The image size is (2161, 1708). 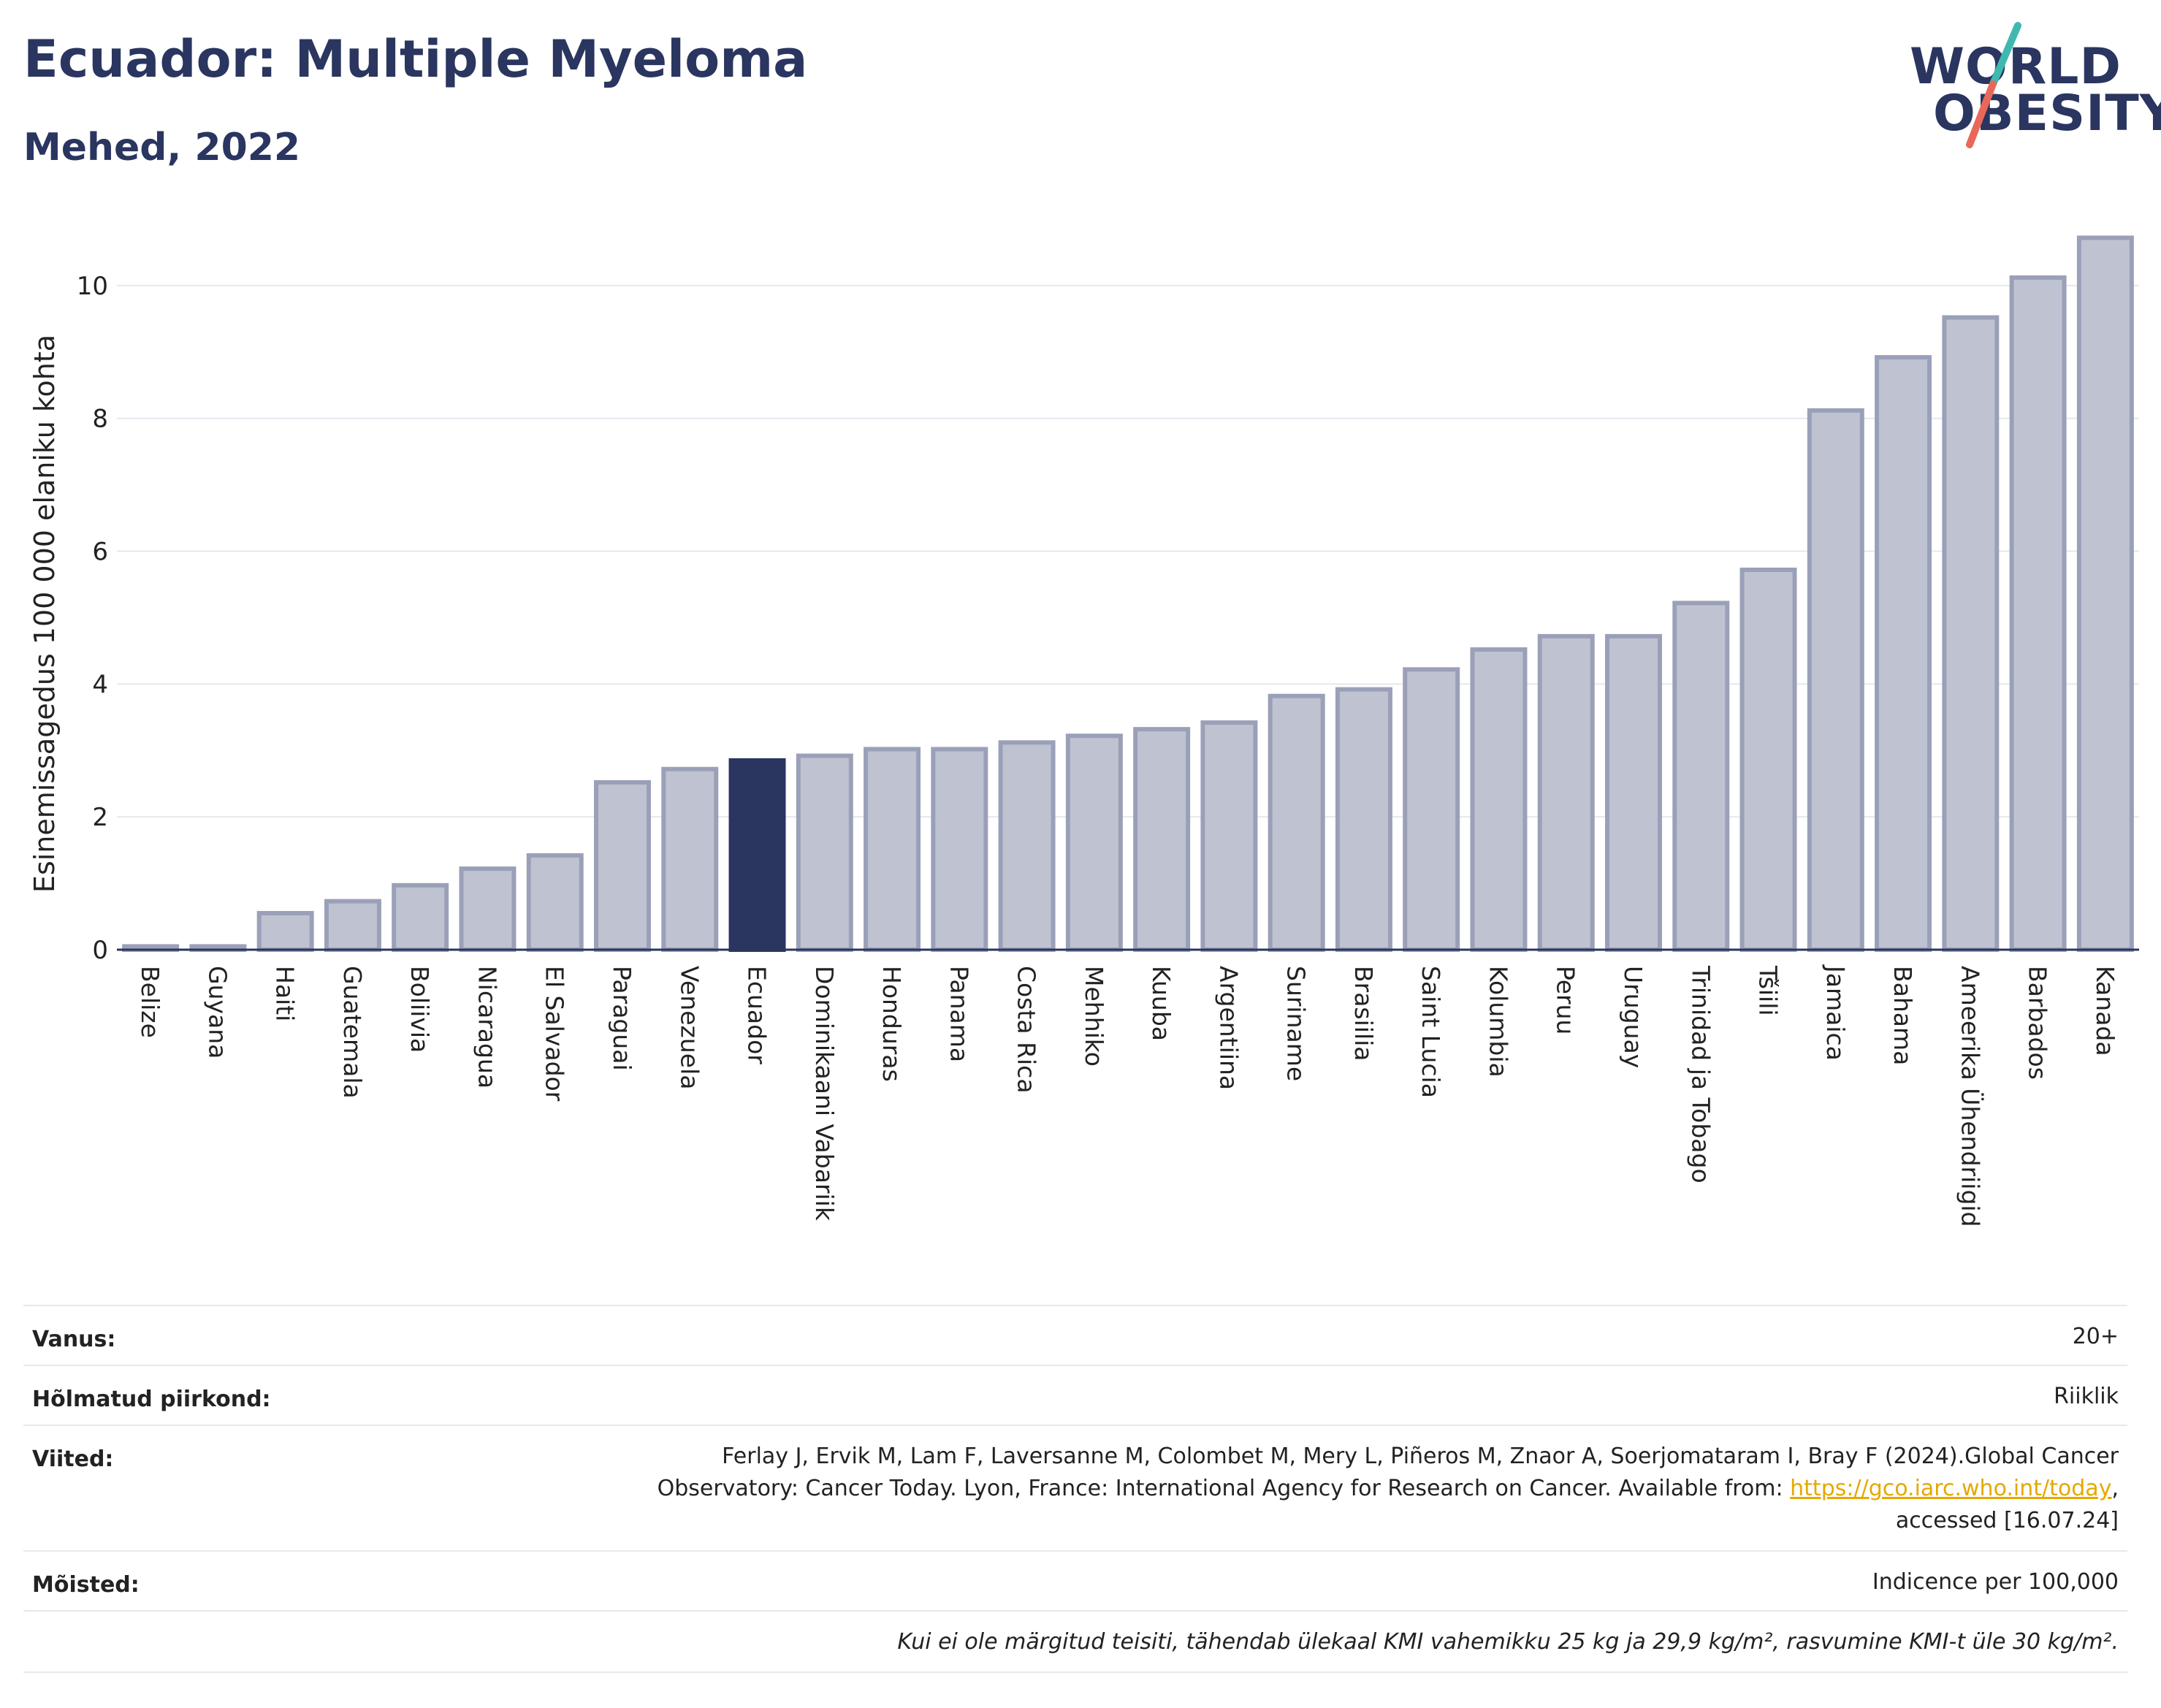 What do you see at coordinates (86, 1585) in the screenshot?
I see `defs-label: Mõisted:` at bounding box center [86, 1585].